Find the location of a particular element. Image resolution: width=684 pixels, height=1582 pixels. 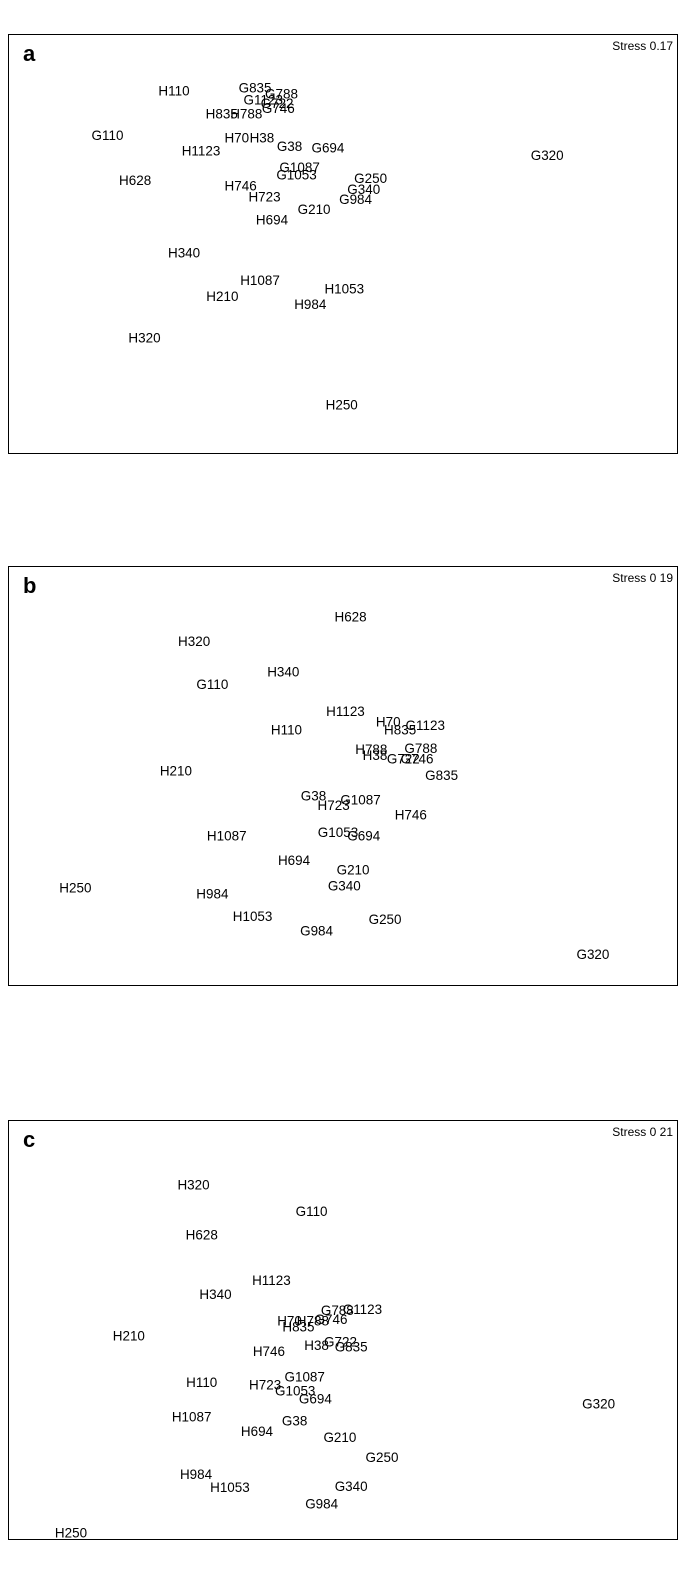

panel-letter: a is located at coordinates (29, 53).